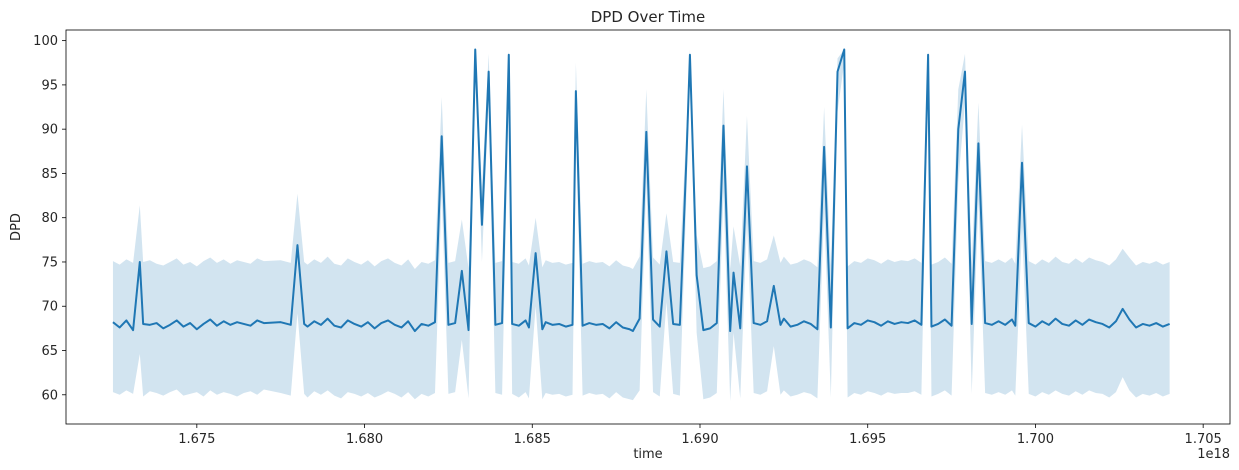  Describe the element at coordinates (1035, 439) in the screenshot. I see `x-tick-label: 1.700` at that location.